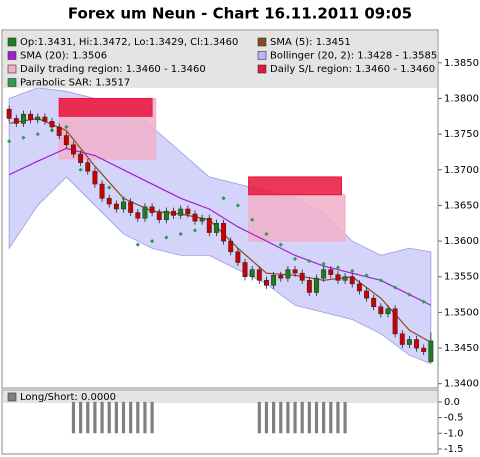 The image size is (480, 457). I want to click on legend-label: Parabolic SAR: 1.3517, so click(75, 83).